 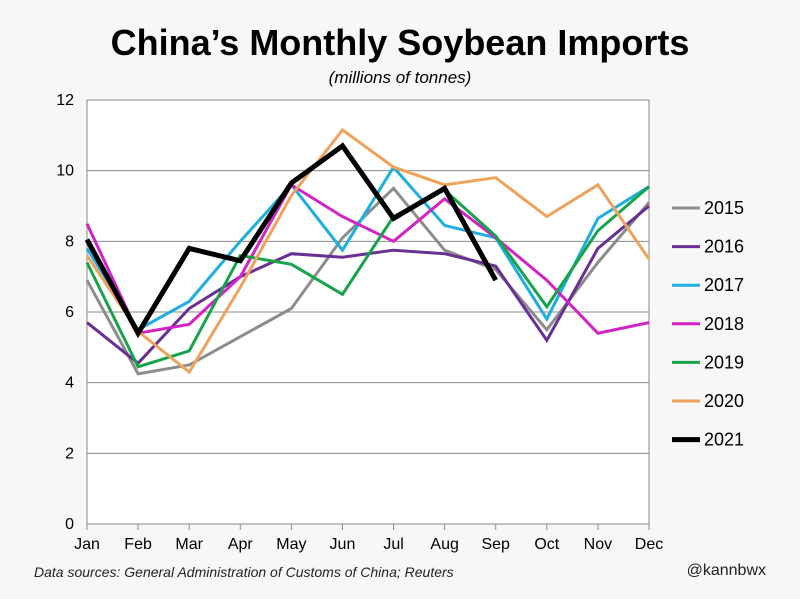 I want to click on y-tick-label: 8, so click(x=69, y=241).